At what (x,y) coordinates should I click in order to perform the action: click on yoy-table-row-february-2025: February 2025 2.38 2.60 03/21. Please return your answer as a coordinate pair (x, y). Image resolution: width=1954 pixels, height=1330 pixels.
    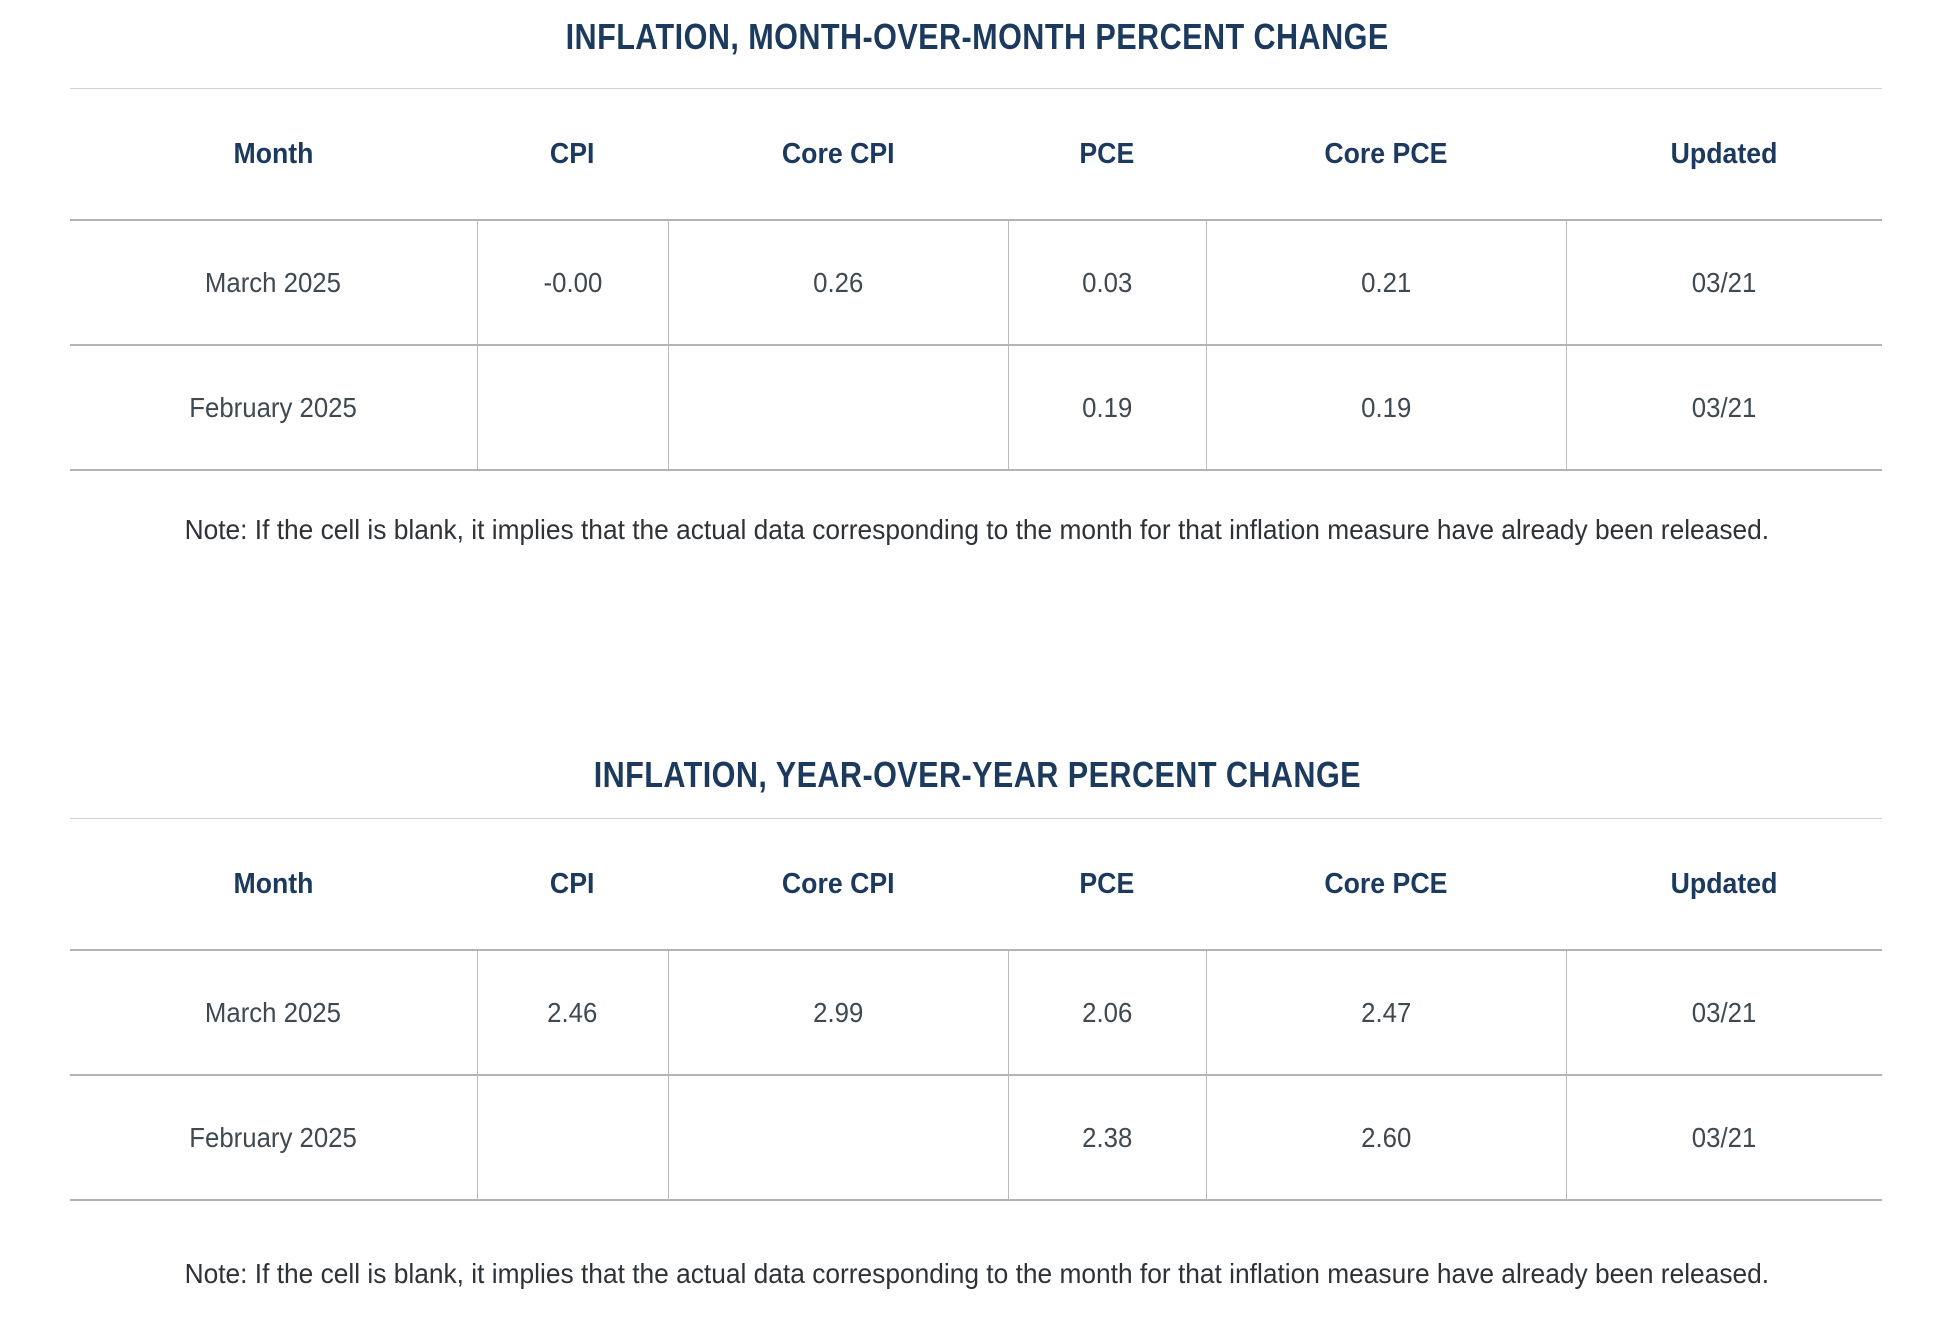
    Looking at the image, I should click on (976, 1138).